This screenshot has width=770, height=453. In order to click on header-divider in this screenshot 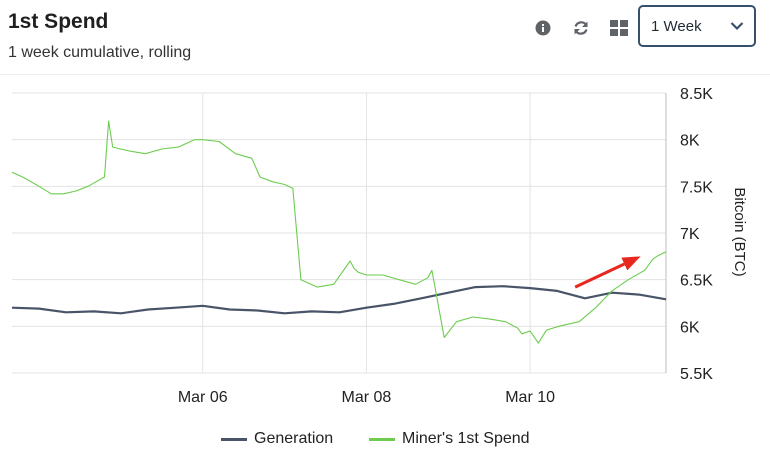, I will do `click(385, 74)`.